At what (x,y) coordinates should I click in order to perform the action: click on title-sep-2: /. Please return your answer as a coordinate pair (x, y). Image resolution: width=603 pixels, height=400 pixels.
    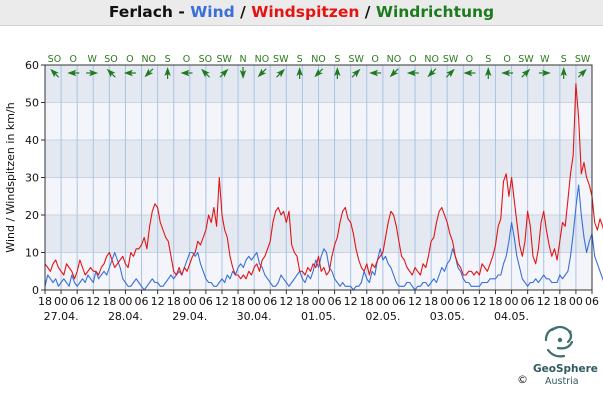
    Looking at the image, I should click on (243, 12).